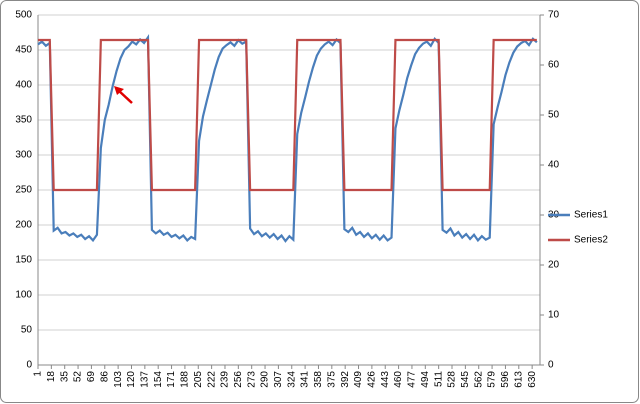 The height and width of the screenshot is (404, 640). What do you see at coordinates (518, 379) in the screenshot?
I see `x-tick-label: 613` at bounding box center [518, 379].